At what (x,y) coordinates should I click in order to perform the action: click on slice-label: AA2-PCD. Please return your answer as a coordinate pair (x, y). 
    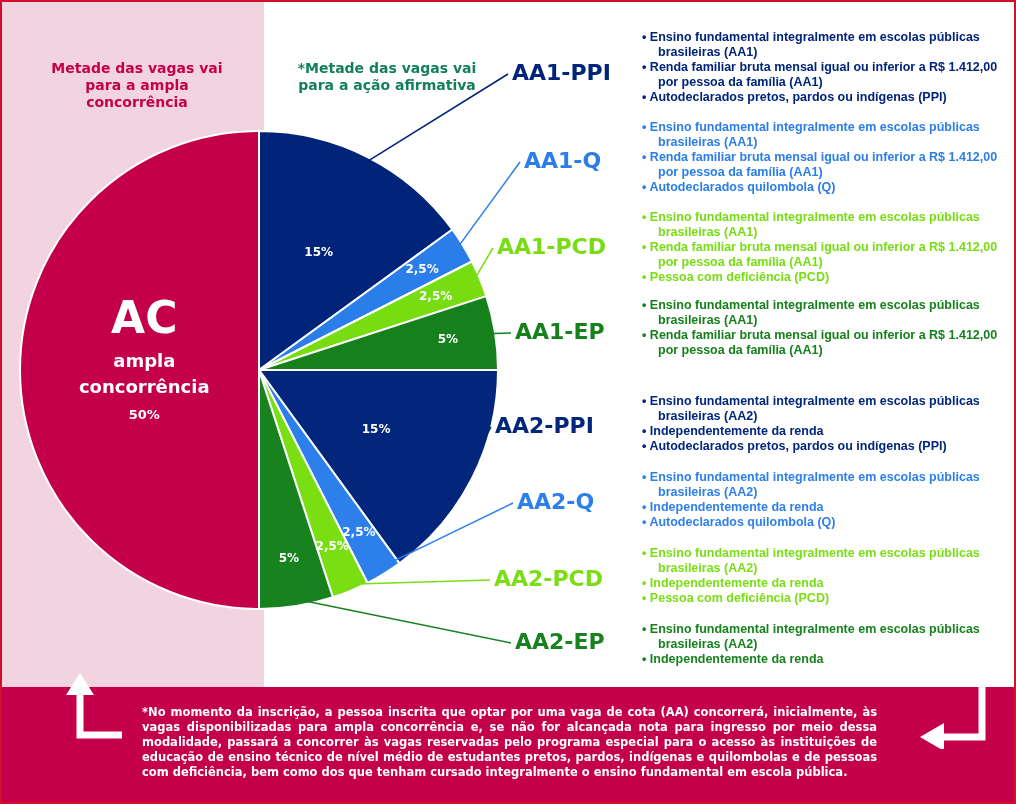
    Looking at the image, I should click on (549, 578).